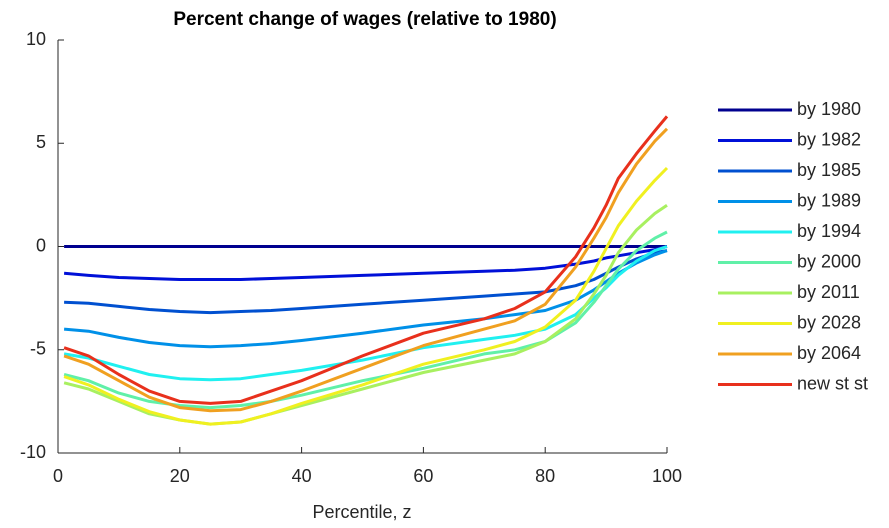 Image resolution: width=889 pixels, height=528 pixels. Describe the element at coordinates (829, 200) in the screenshot. I see `legend-label: by 1989` at that location.